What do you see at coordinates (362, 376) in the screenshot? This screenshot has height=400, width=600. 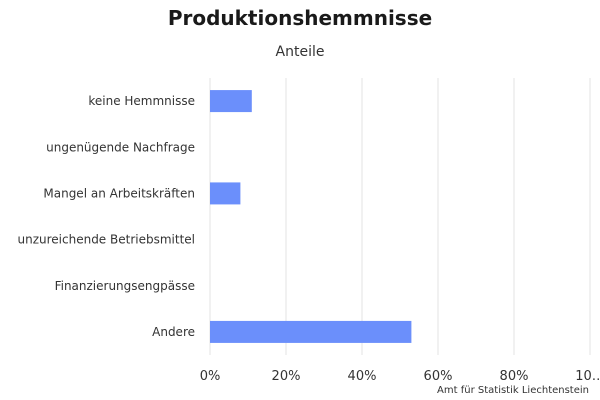 I see `x-tick-label: 40%` at bounding box center [362, 376].